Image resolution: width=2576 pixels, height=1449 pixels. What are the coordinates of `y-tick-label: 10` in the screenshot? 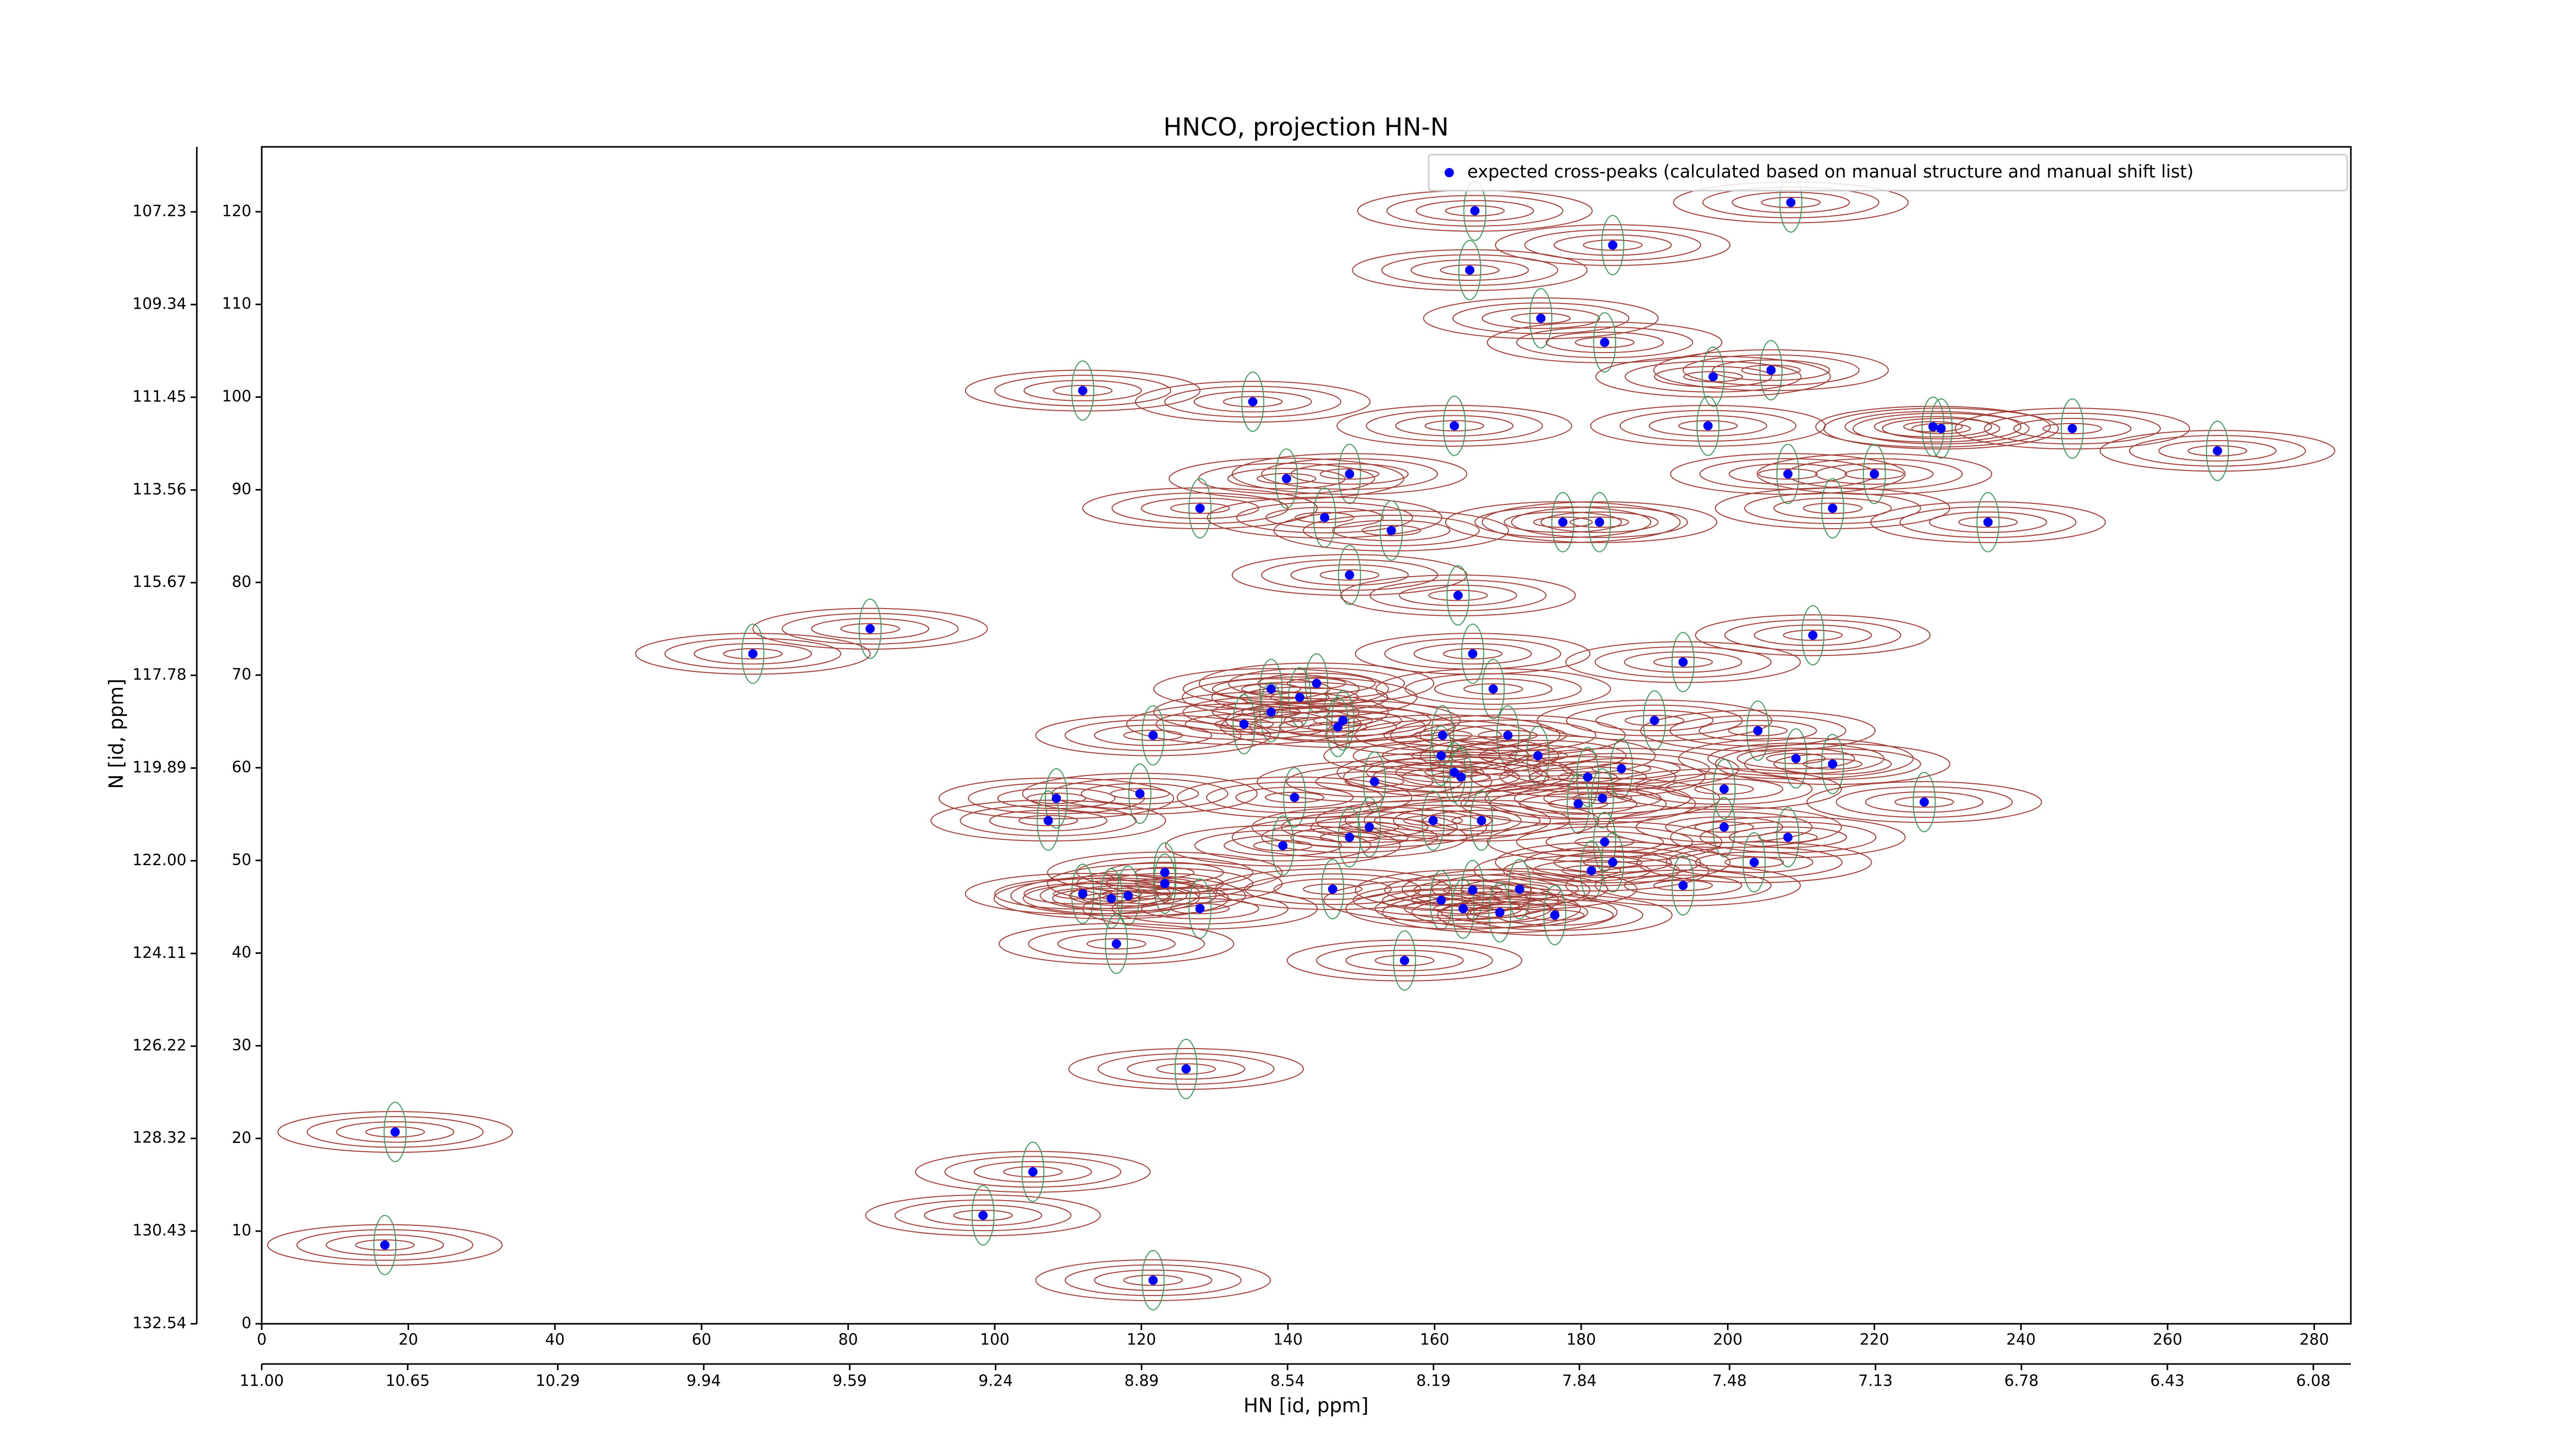 It's located at (241, 1231).